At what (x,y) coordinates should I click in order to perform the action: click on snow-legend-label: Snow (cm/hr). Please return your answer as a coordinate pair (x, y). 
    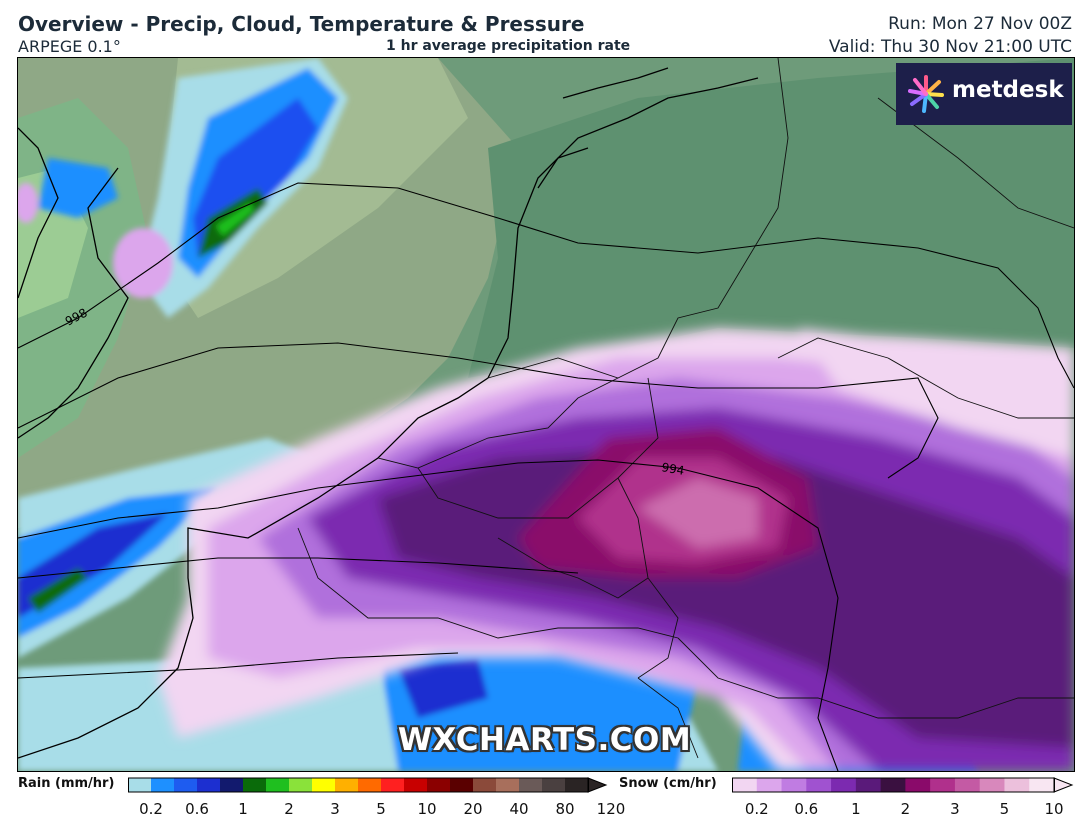
    Looking at the image, I should click on (668, 783).